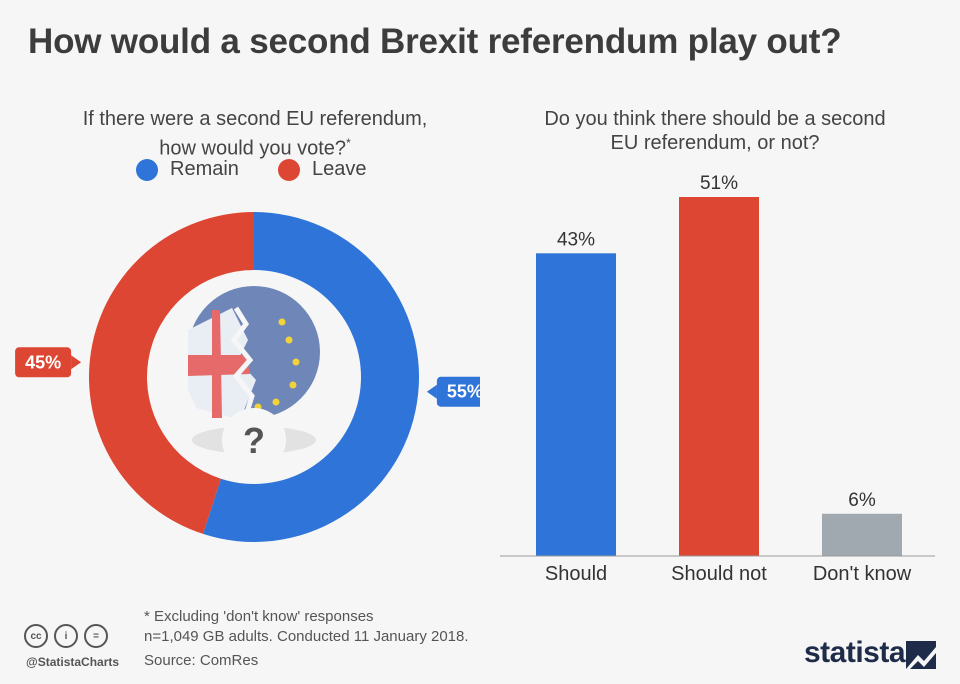  Describe the element at coordinates (715, 119) in the screenshot. I see `bar-subtitle-line-1: Do you think there should be a second` at that location.